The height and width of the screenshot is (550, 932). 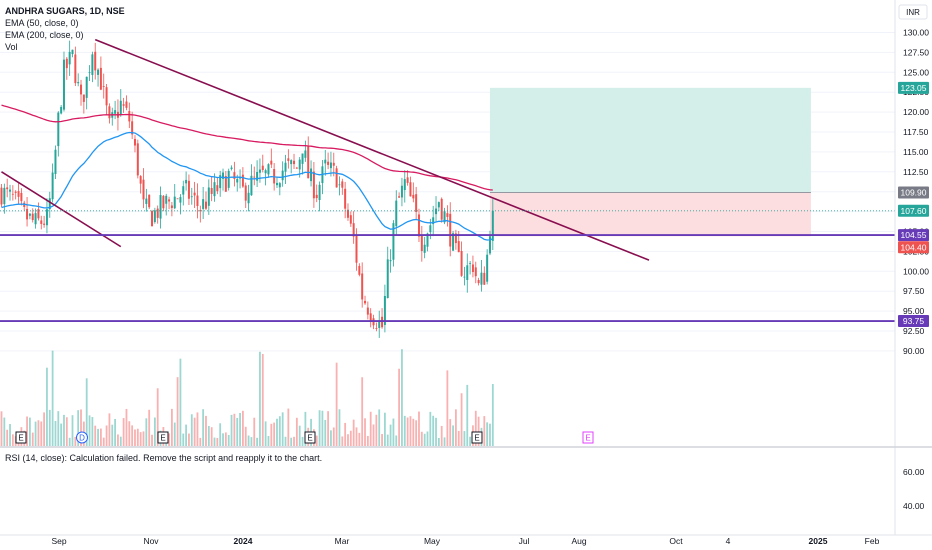 I want to click on price-label: 104.55, so click(x=914, y=235).